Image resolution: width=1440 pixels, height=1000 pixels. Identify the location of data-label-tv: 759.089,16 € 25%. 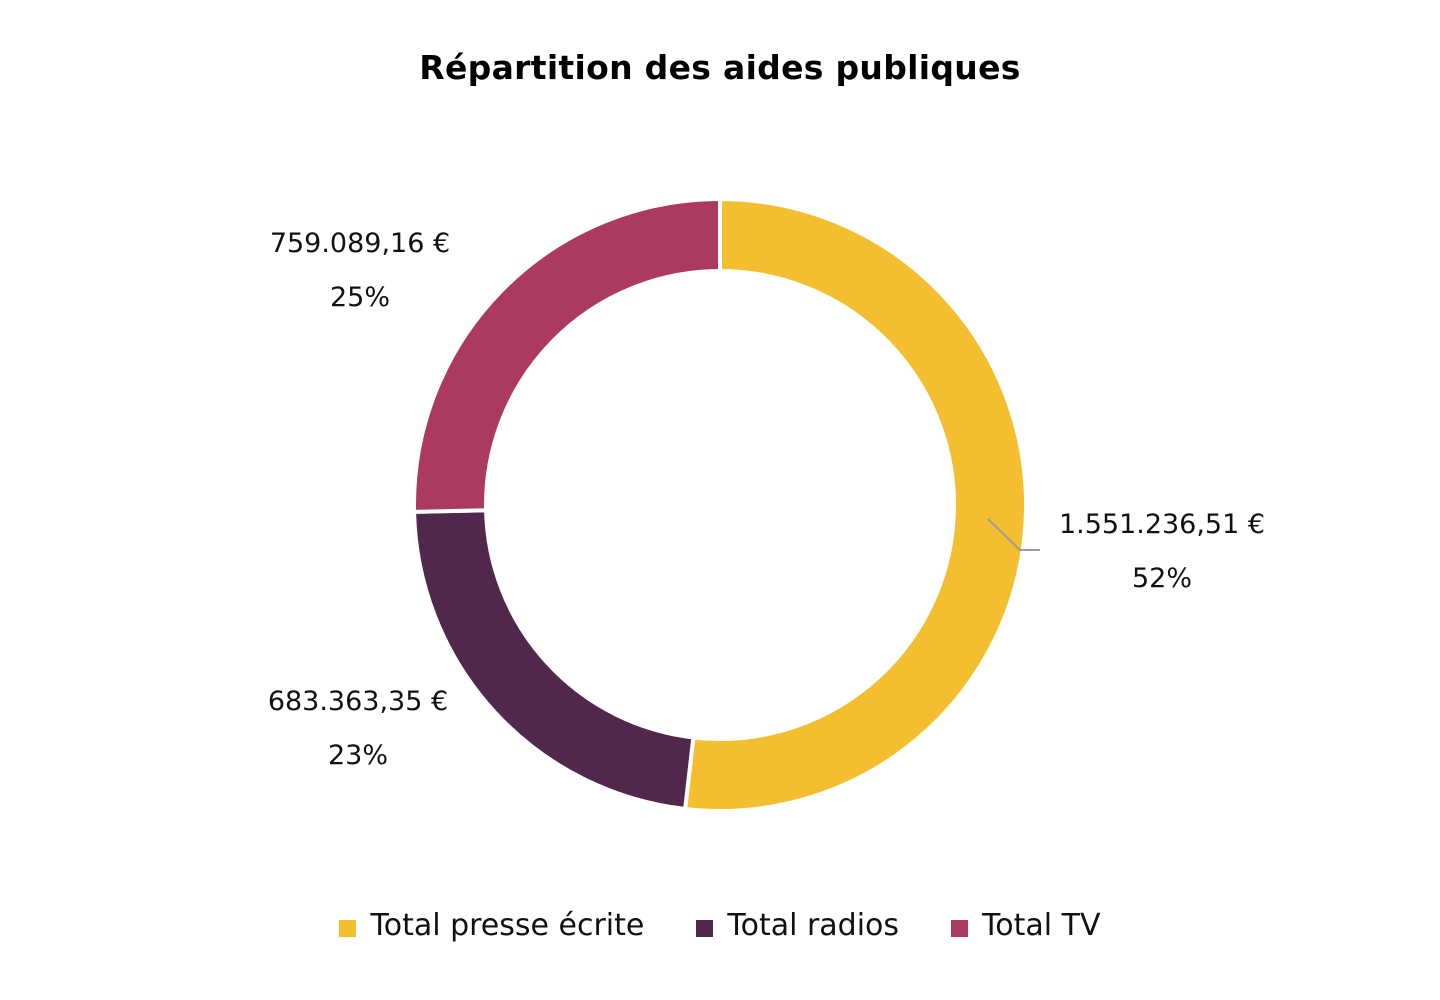
(360, 271).